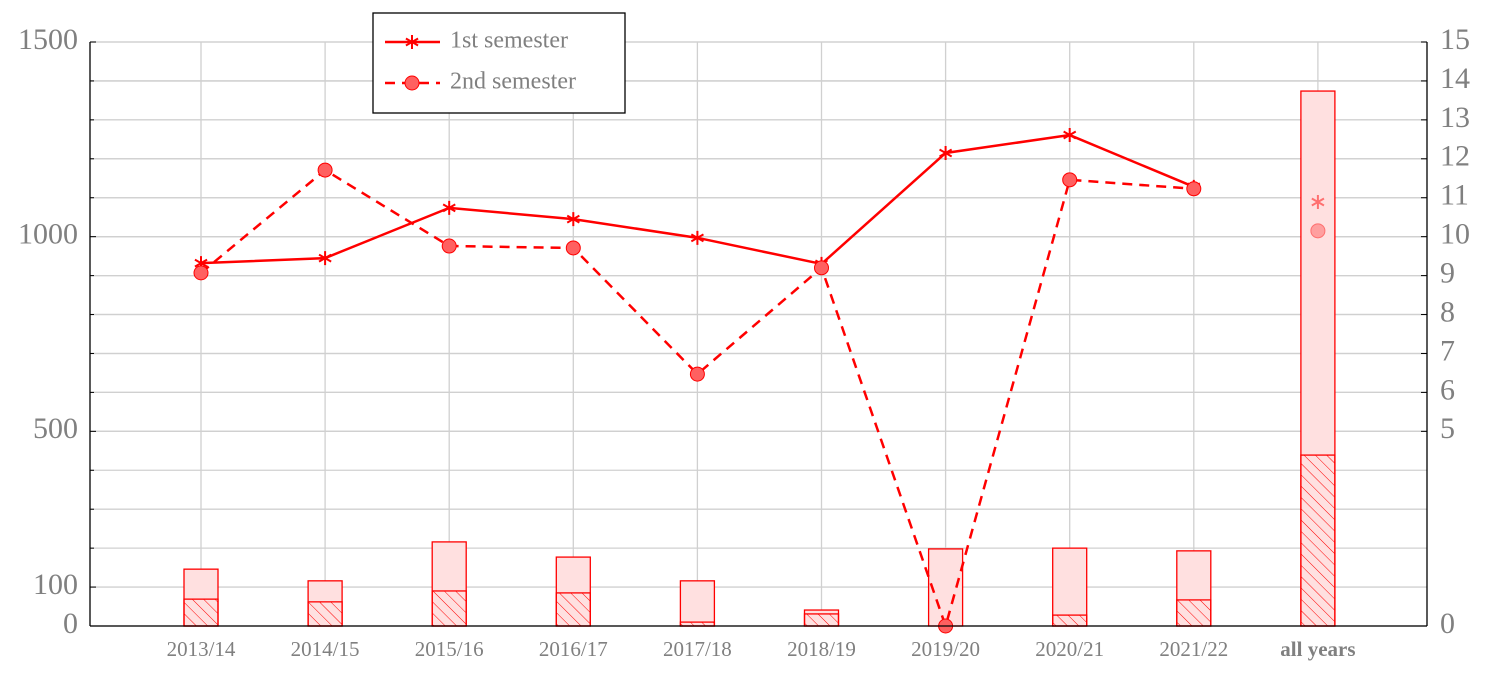 This screenshot has height=676, width=1487. I want to click on x-tick-label: 2020/21, so click(1069, 649).